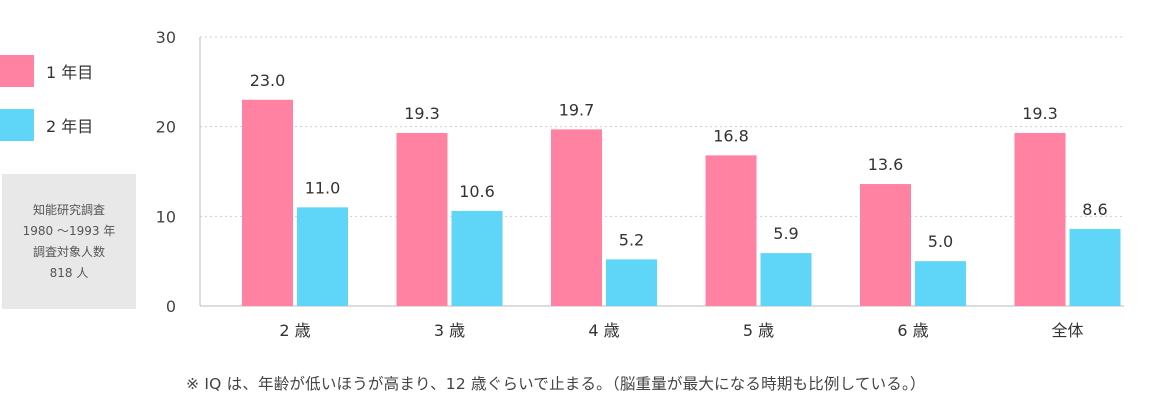 This screenshot has height=414, width=1160. I want to click on y-tick-label: 10, so click(166, 216).